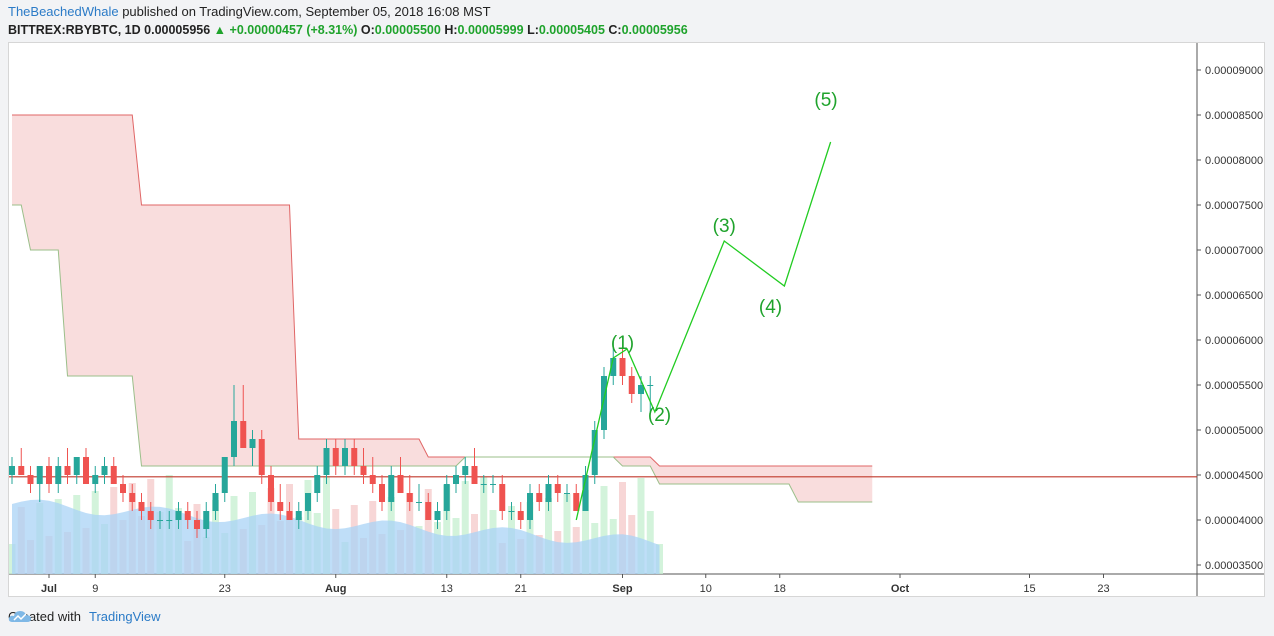  I want to click on last-price: 0.00005956, so click(177, 30).